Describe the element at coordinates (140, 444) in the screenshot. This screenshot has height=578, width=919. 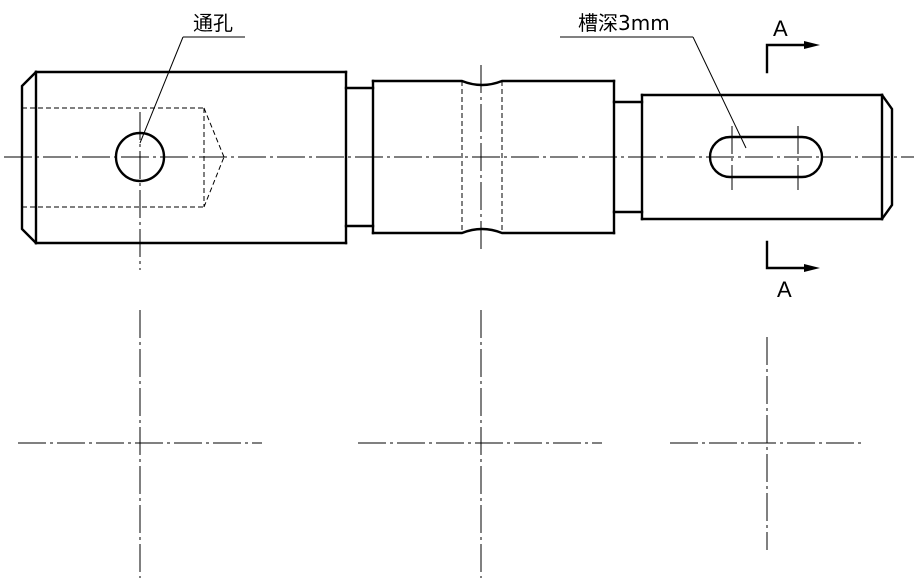
I see `section-view-left-centerlines` at that location.